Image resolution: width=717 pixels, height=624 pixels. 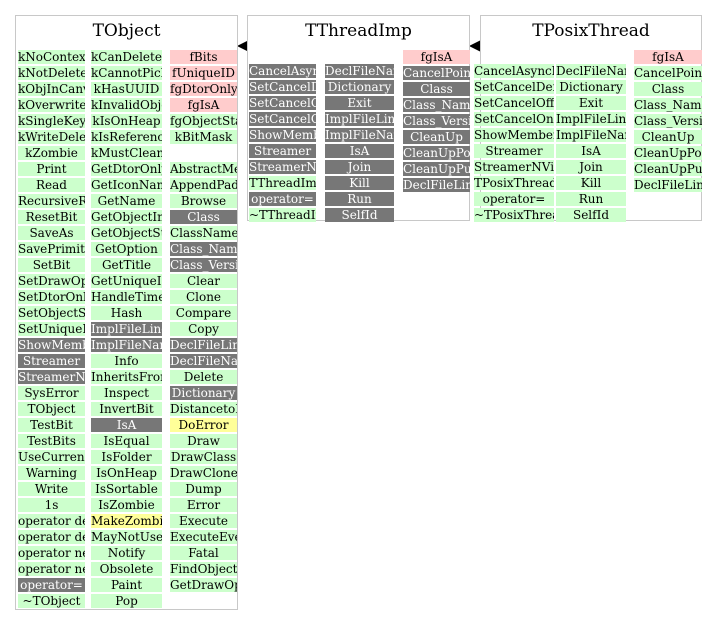 I want to click on member-cell: kObjInCanvas, so click(x=51, y=89).